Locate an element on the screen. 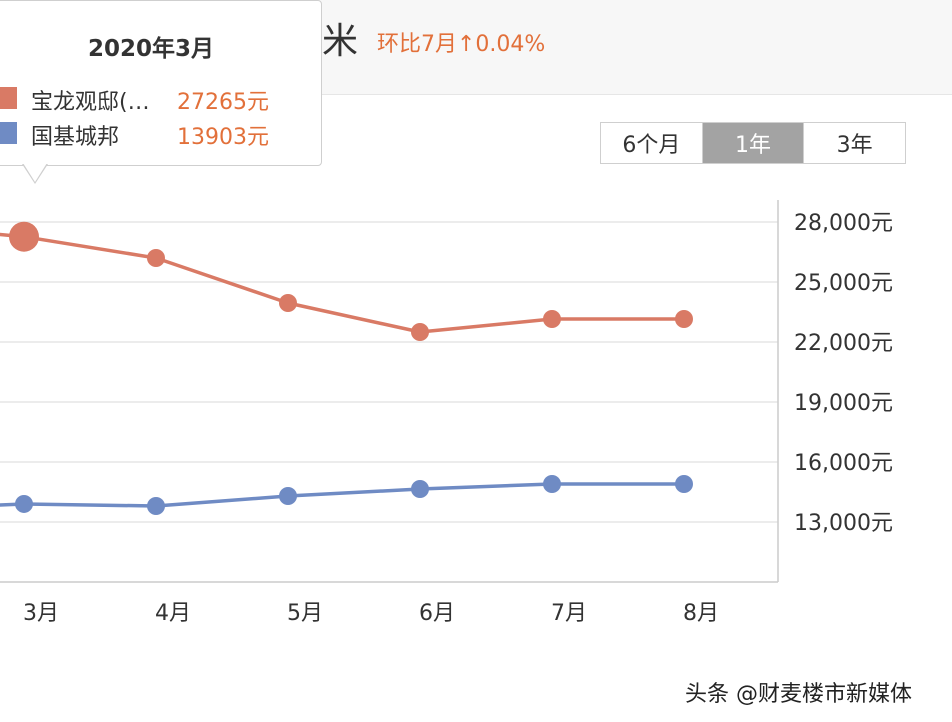 The width and height of the screenshot is (952, 722). x-tick-label: 3月 is located at coordinates (41, 613).